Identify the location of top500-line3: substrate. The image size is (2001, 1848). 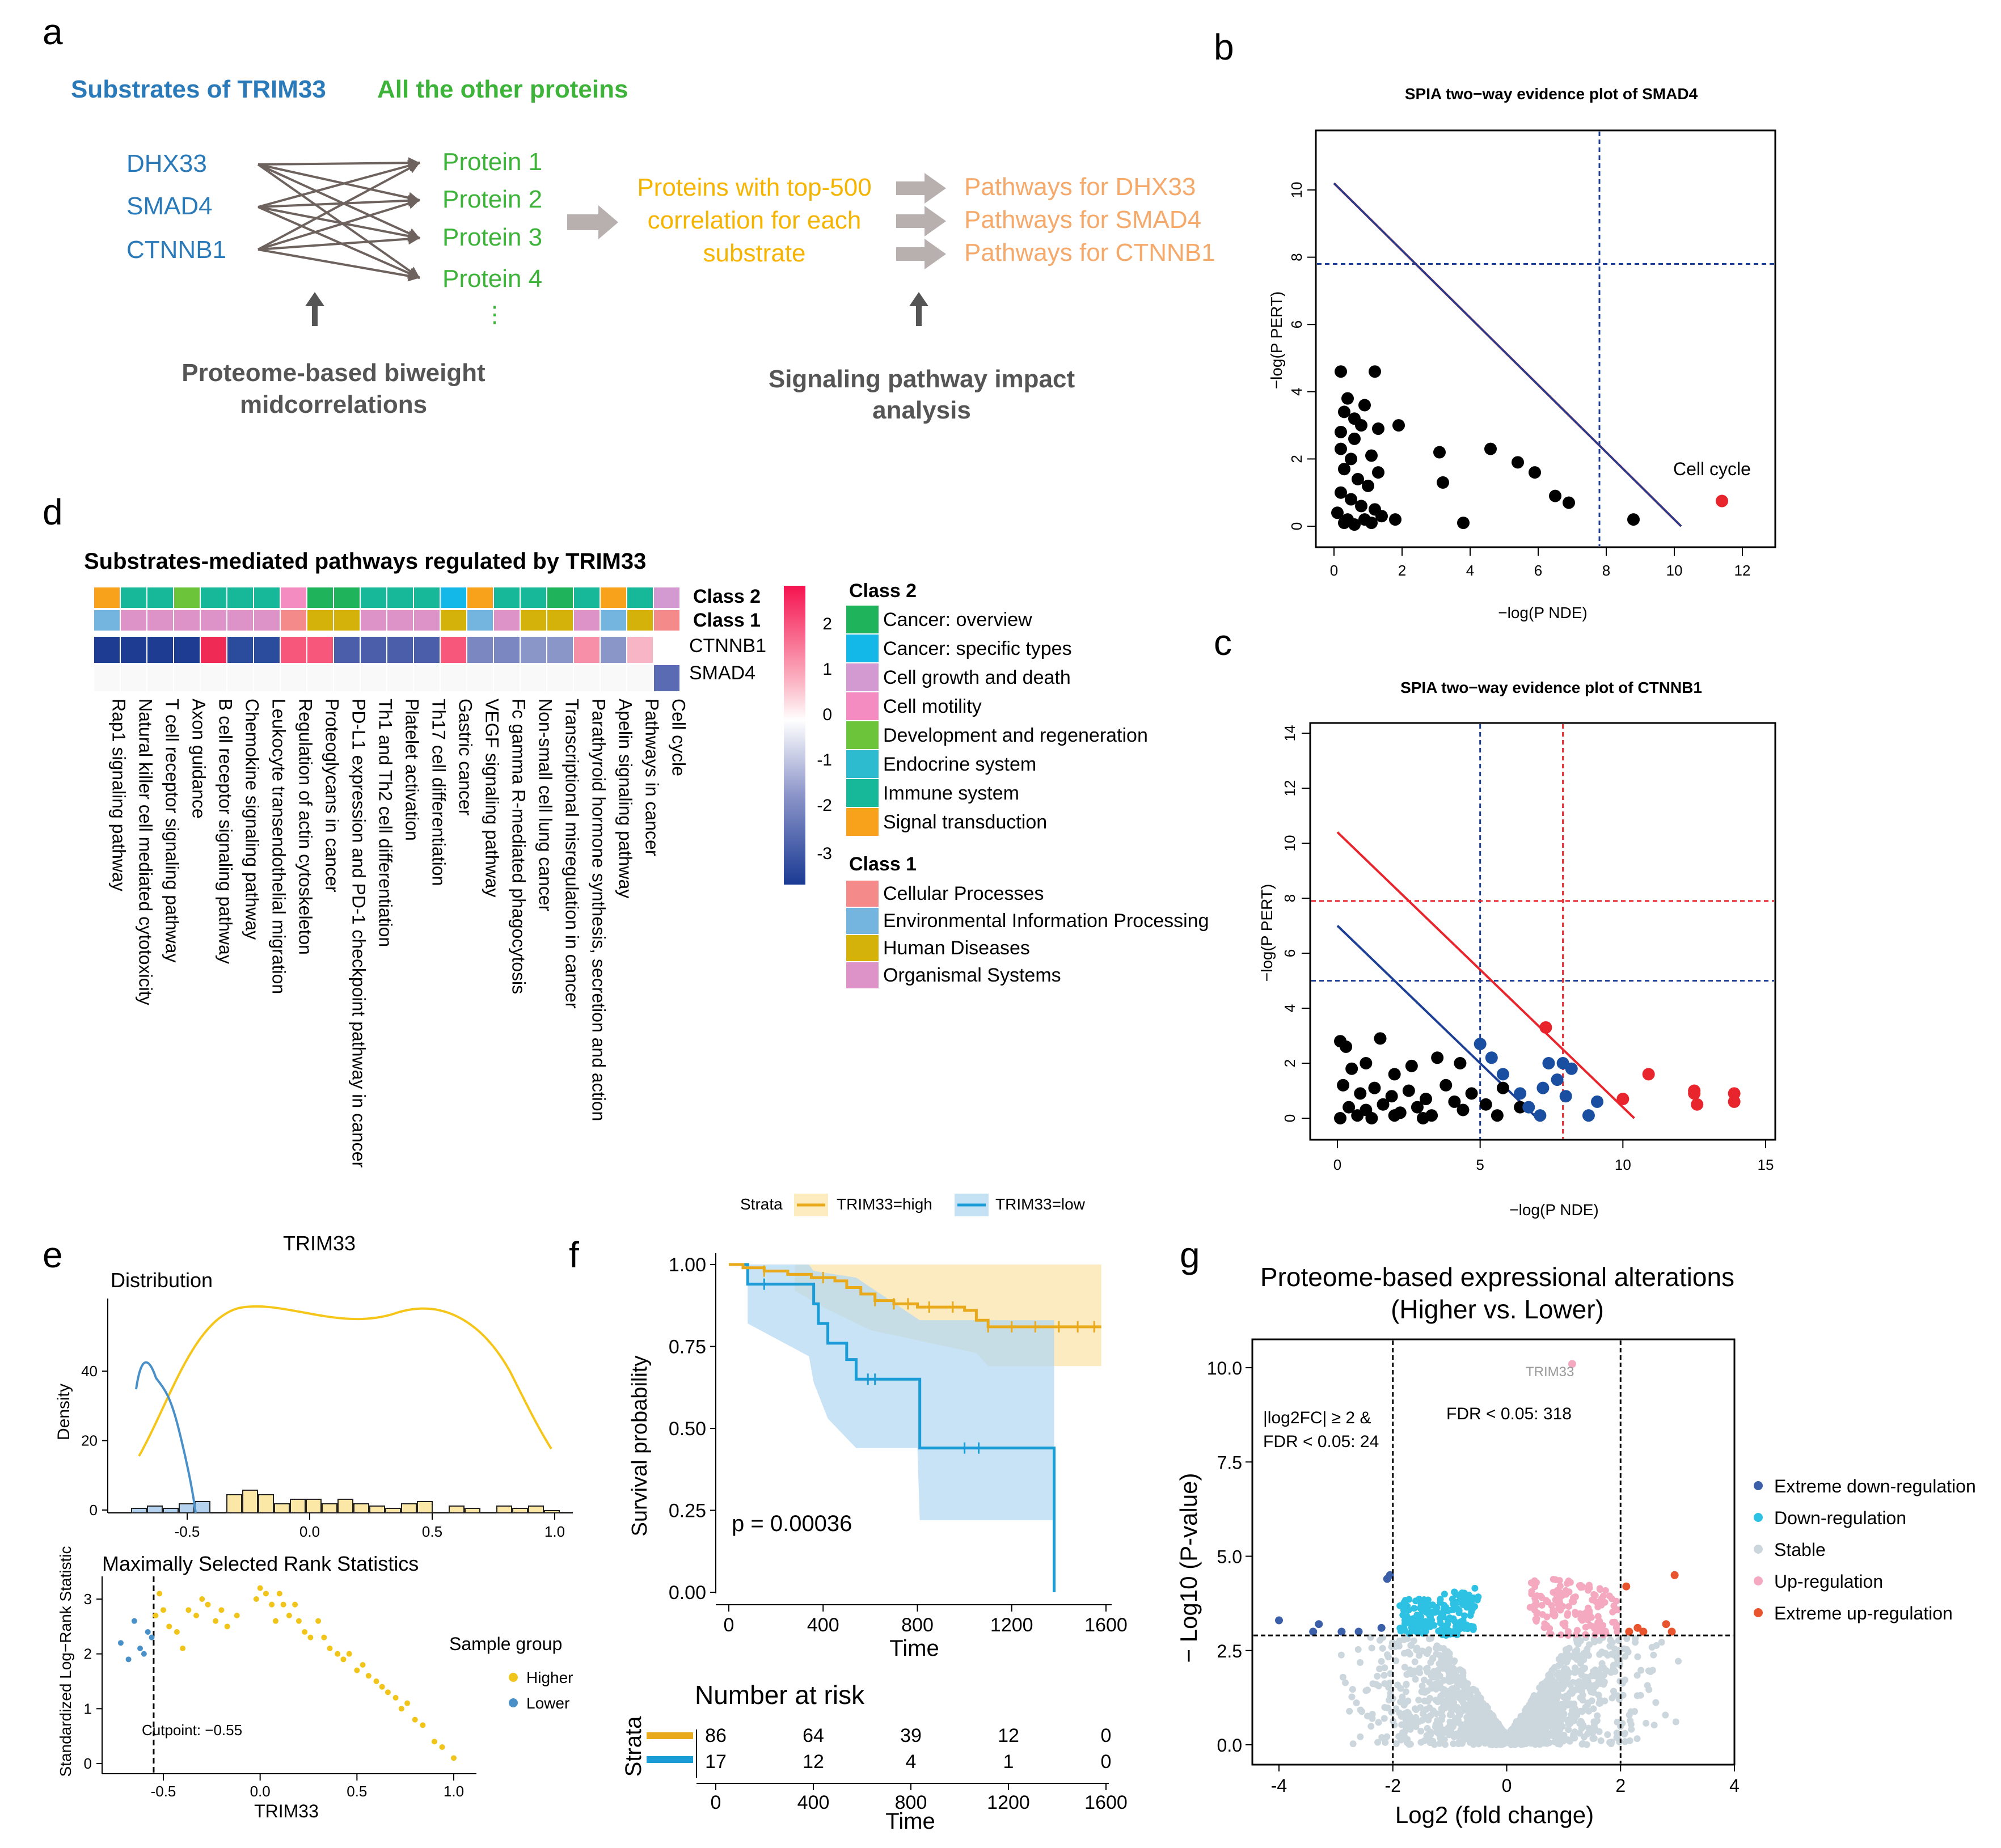
(754, 253).